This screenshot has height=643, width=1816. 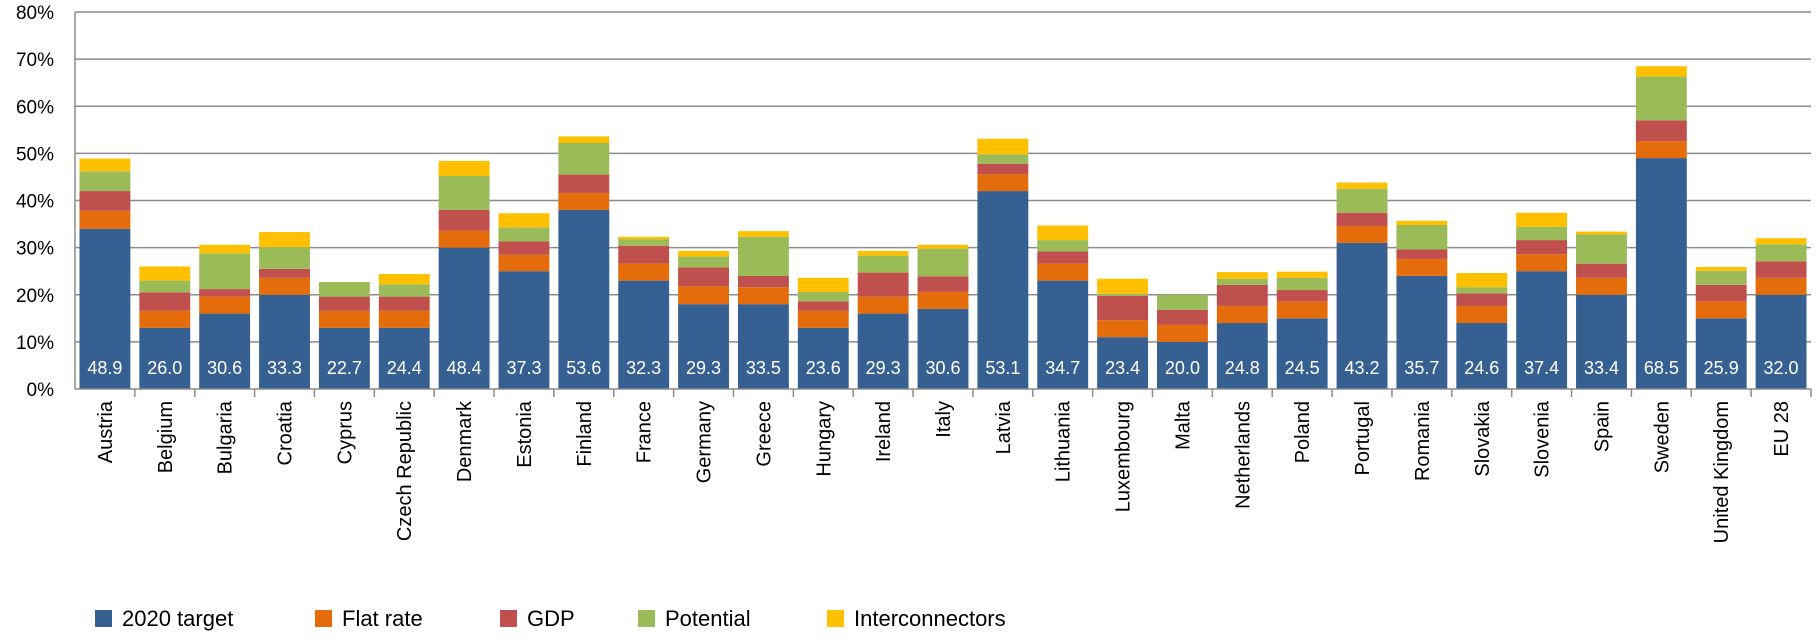 I want to click on x-tick-label: Italy, so click(x=944, y=419).